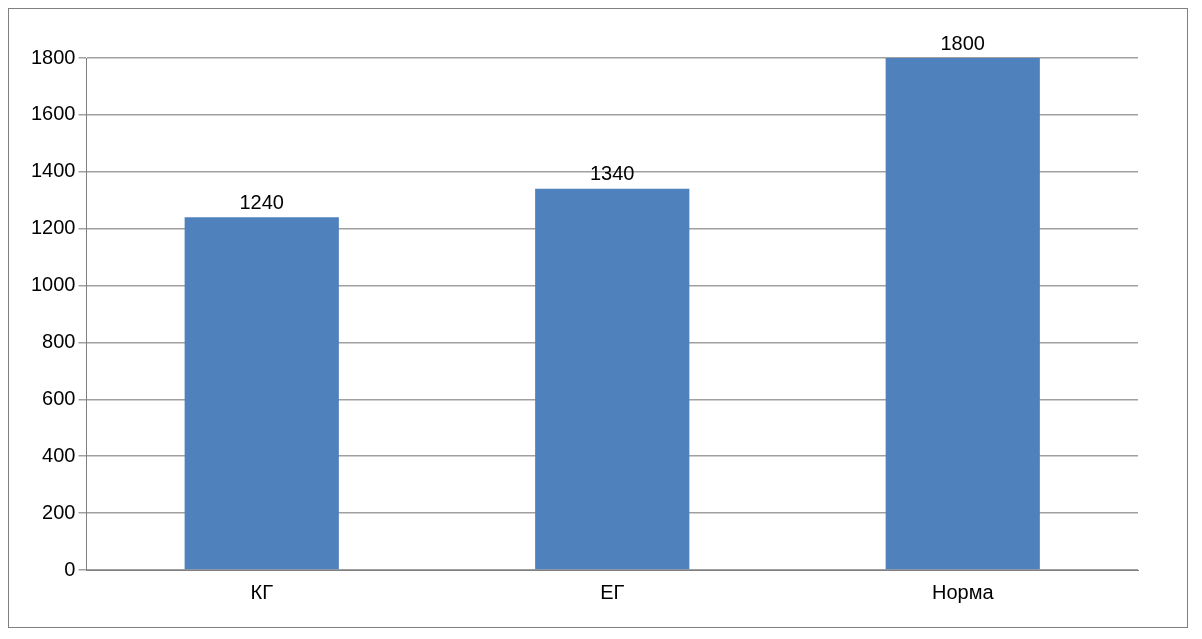 Image resolution: width=1202 pixels, height=639 pixels. What do you see at coordinates (261, 201) in the screenshot?
I see `data-label: 1240` at bounding box center [261, 201].